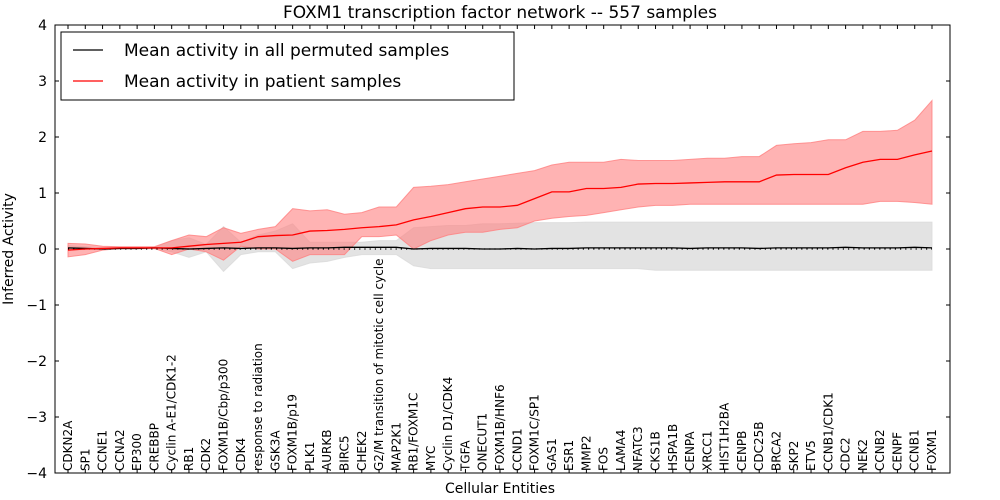 Image resolution: width=1000 pixels, height=500 pixels. What do you see at coordinates (638, 448) in the screenshot?
I see `category-label: NFATC3` at bounding box center [638, 448].